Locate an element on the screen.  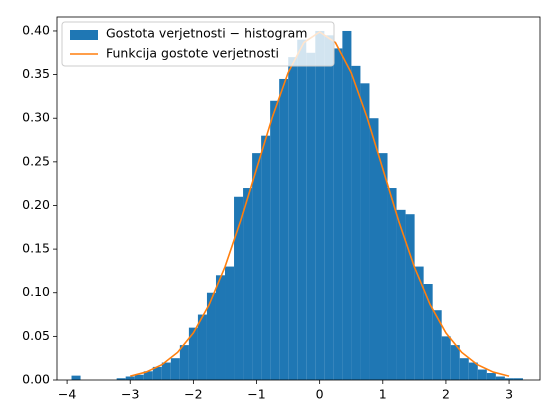
legend-label: Gostota verjetnosti − histogram is located at coordinates (206, 33).